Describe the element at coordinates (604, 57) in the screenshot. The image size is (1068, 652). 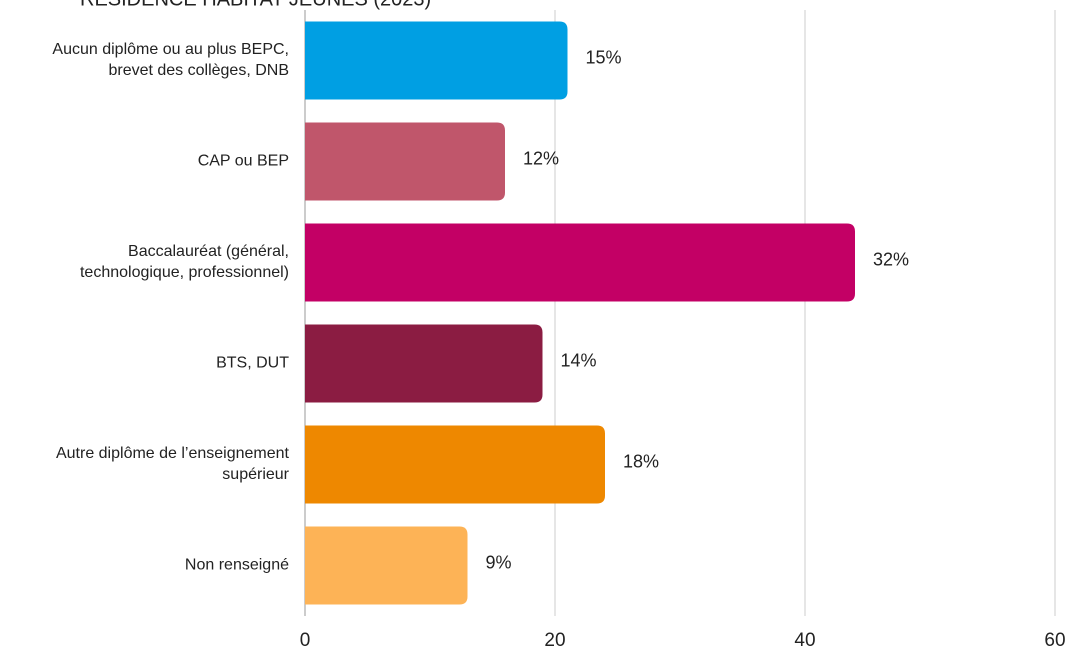
I see `value-label: 15%` at that location.